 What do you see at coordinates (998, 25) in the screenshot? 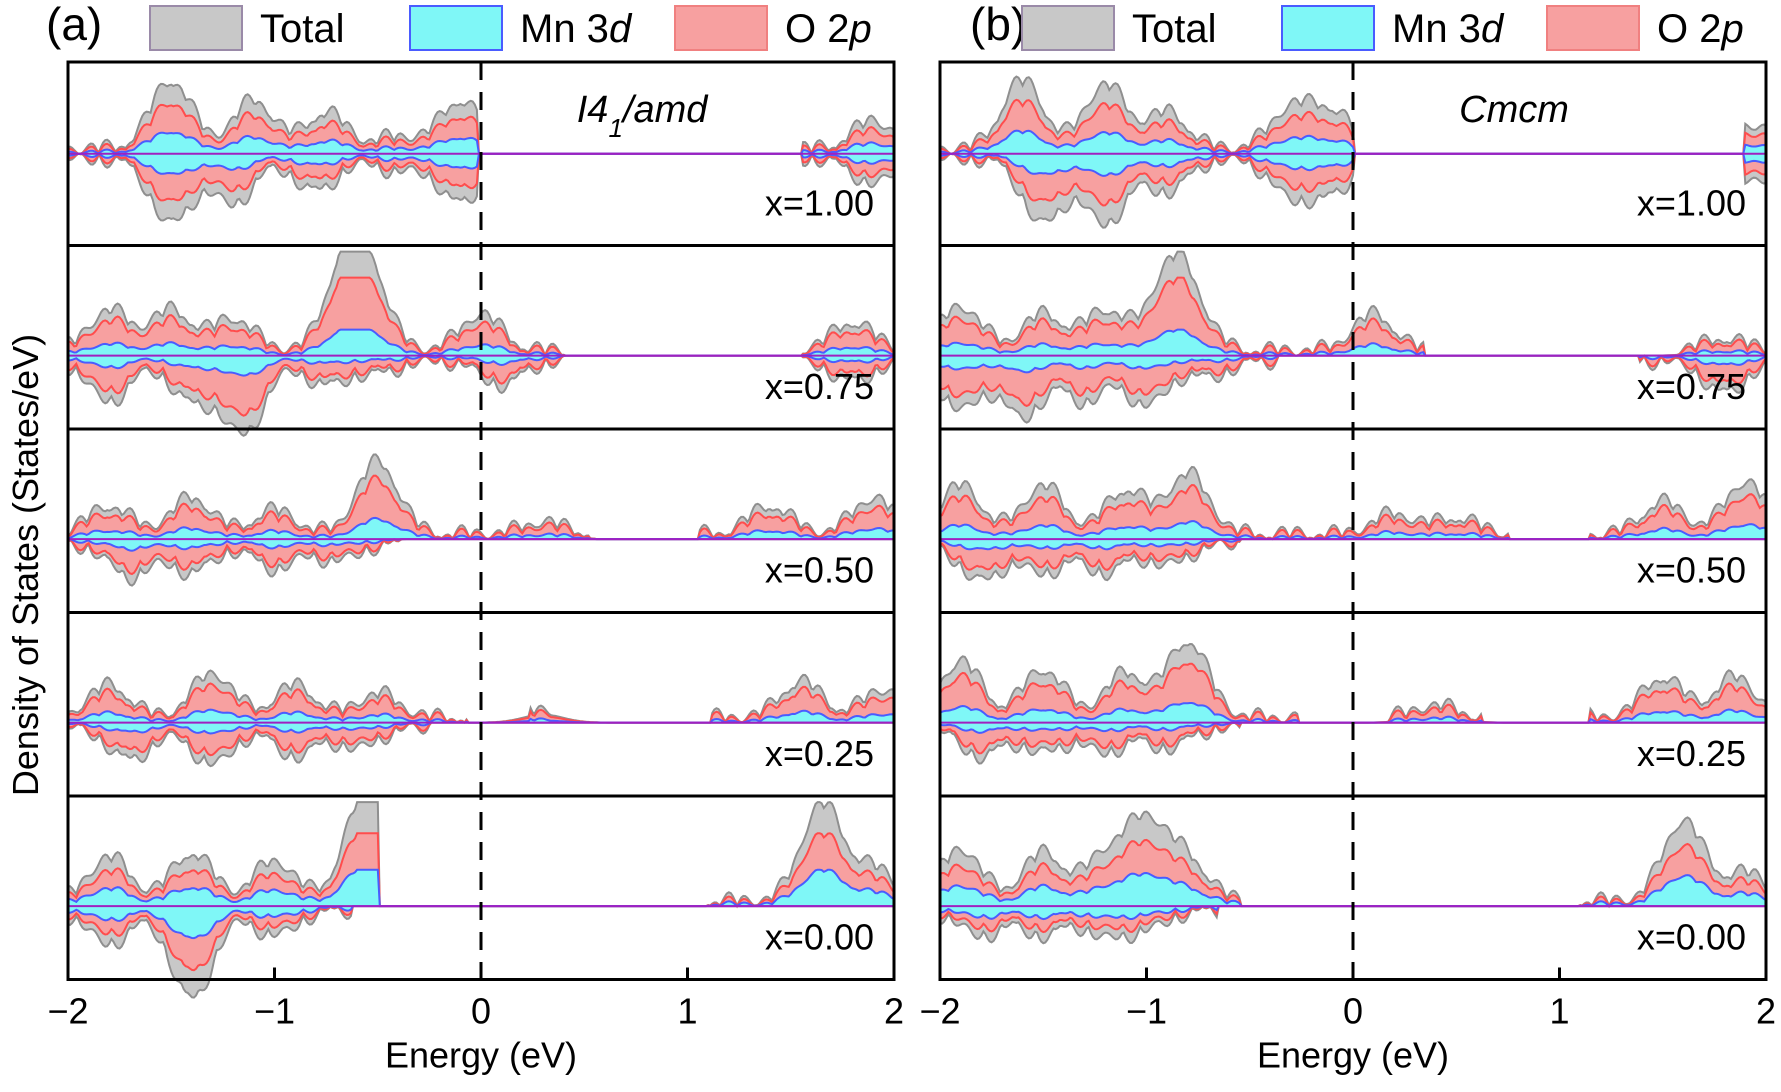
I see `panel-label: (b)` at bounding box center [998, 25].